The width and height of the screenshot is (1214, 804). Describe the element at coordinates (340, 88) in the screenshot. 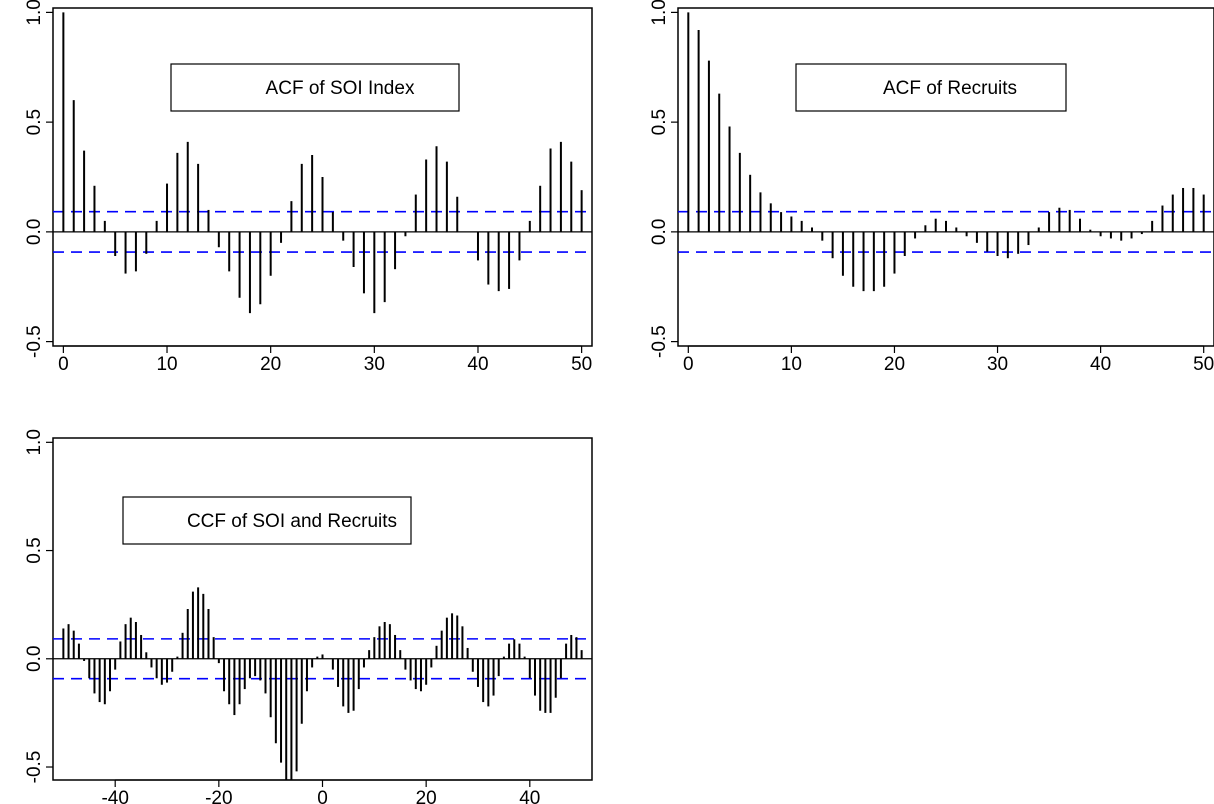

I see `chart-title: ACF of SOI Index` at that location.